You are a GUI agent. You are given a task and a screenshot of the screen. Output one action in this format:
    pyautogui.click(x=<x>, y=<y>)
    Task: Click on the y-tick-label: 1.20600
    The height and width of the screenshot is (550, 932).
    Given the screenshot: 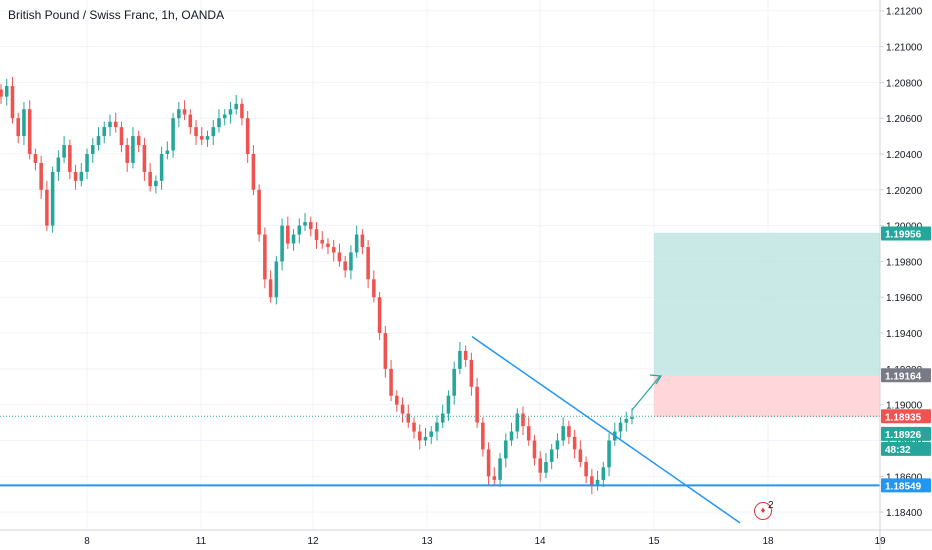 What is the action you would take?
    pyautogui.click(x=904, y=119)
    